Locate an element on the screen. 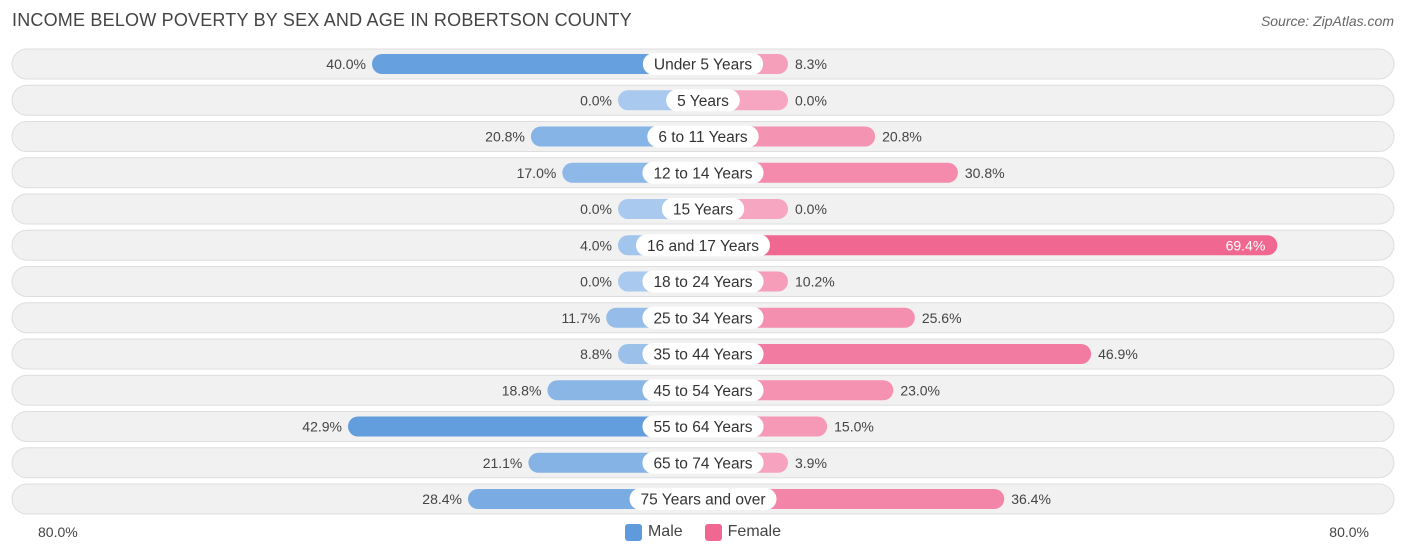  value-label-female: 3.9% is located at coordinates (811, 463).